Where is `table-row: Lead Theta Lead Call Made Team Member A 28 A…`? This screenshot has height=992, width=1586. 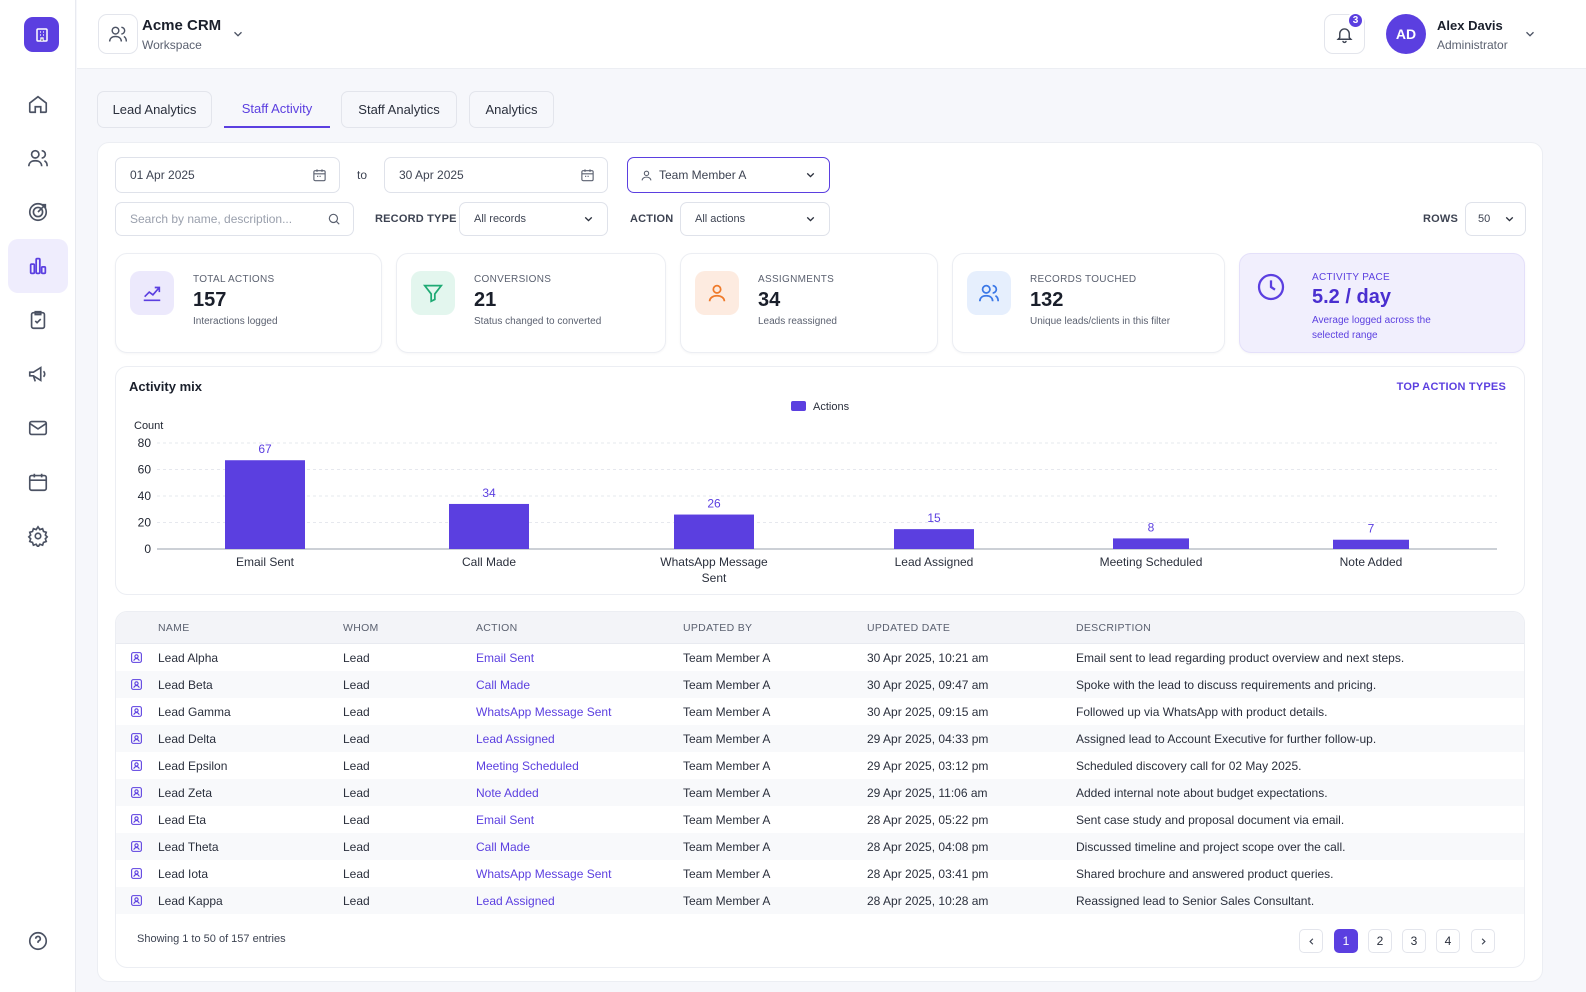 table-row: Lead Theta Lead Call Made Team Member A 28 A… is located at coordinates (820, 846).